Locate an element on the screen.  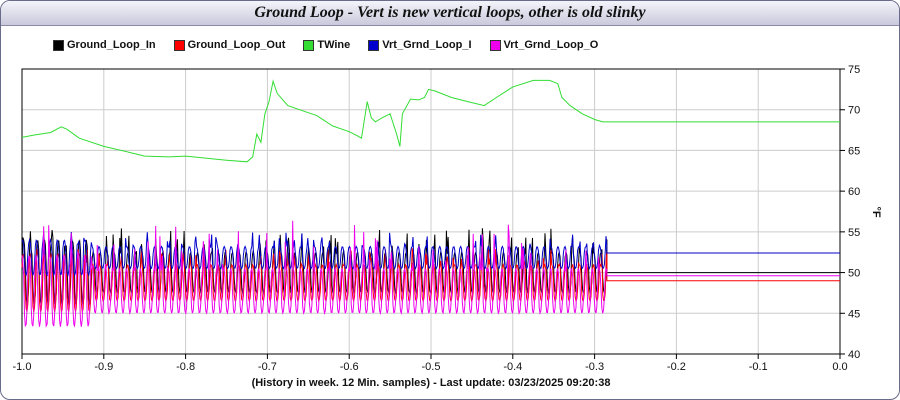
x-tick-label: -0.4 is located at coordinates (512, 367).